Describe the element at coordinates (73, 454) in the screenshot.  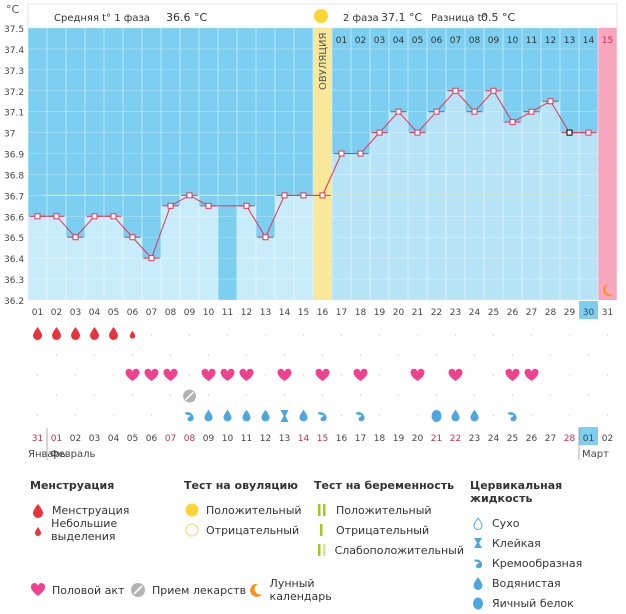
I see `month-label-current: Февраль` at that location.